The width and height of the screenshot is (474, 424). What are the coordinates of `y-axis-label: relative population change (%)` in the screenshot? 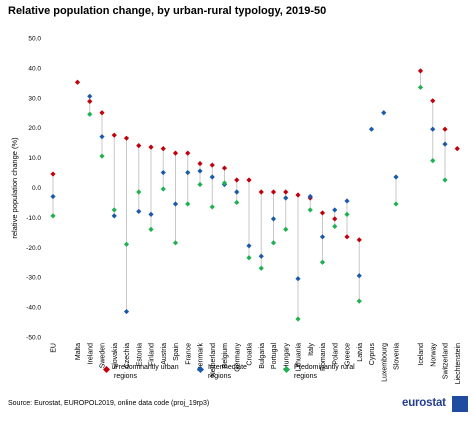 It's located at (14, 188).